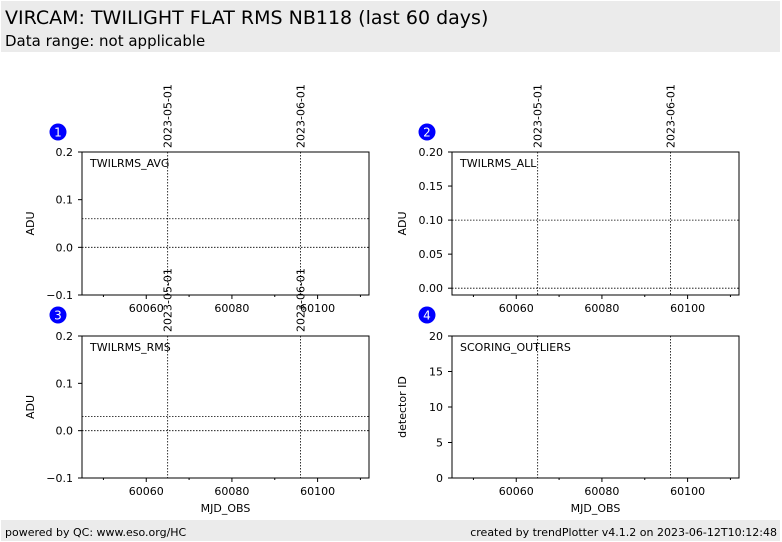 Image resolution: width=782 pixels, height=542 pixels. Describe the element at coordinates (439, 443) in the screenshot. I see `y-tick-label: 5` at that location.